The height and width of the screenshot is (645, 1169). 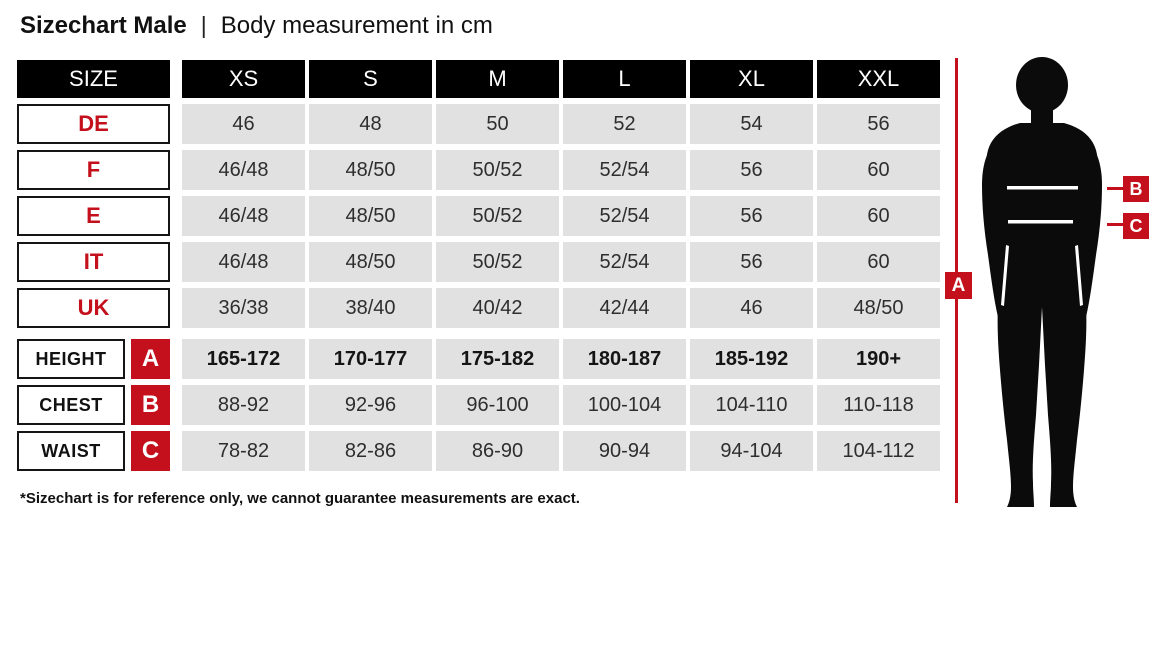 What do you see at coordinates (878, 79) in the screenshot?
I see `header-cell-xxl: XXL` at bounding box center [878, 79].